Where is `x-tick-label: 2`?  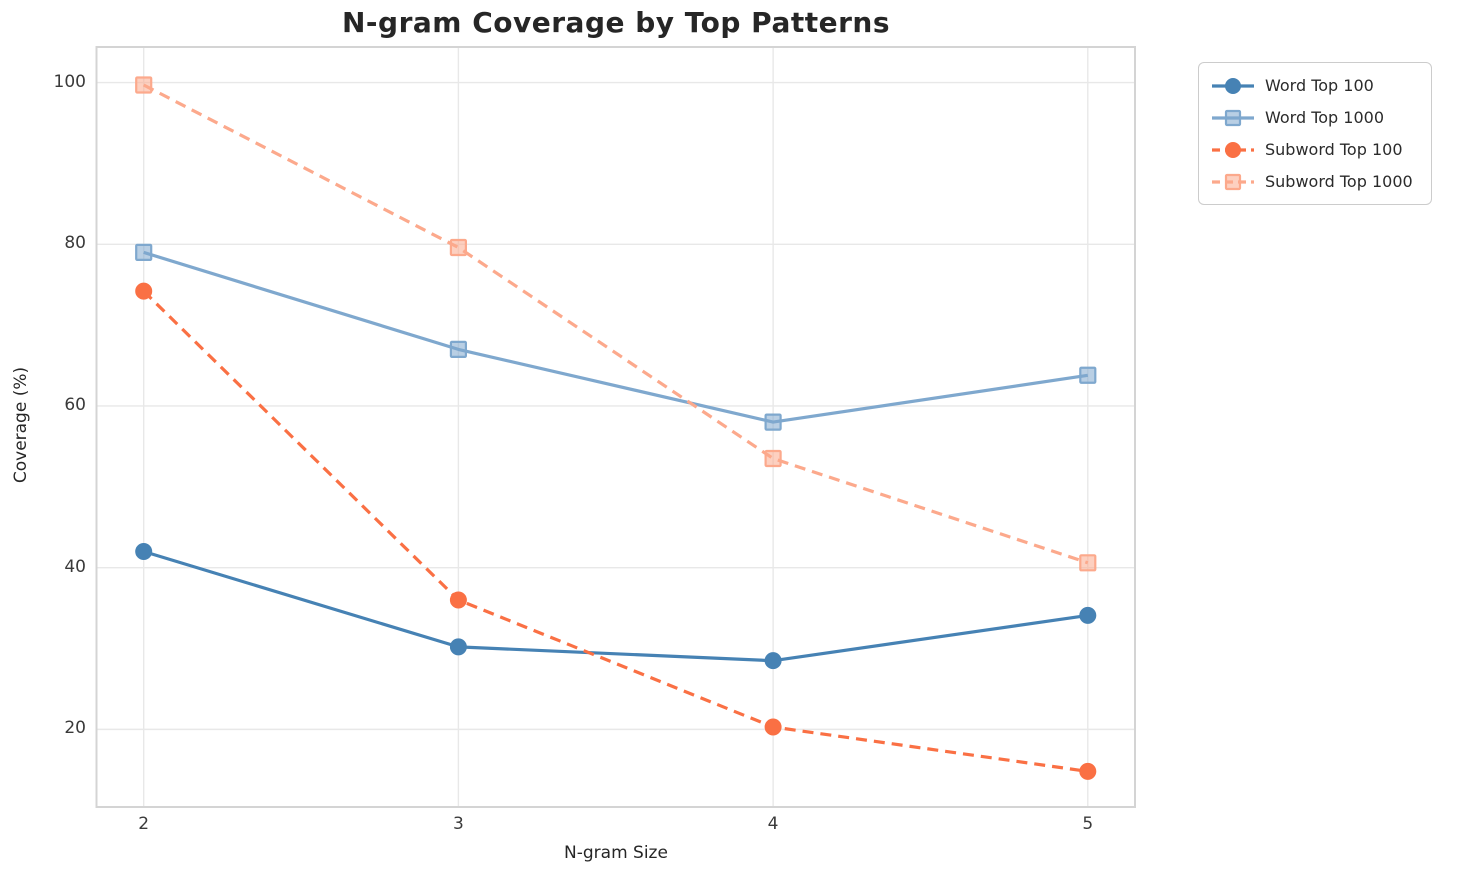 x-tick-label: 2 is located at coordinates (144, 824).